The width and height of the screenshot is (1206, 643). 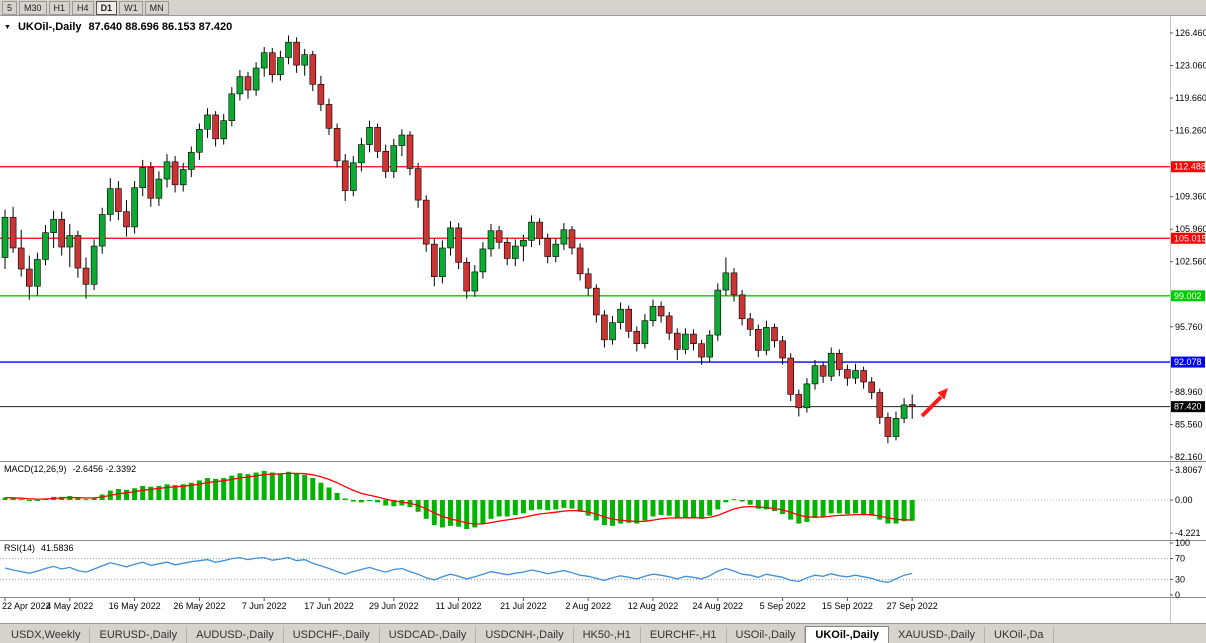 What do you see at coordinates (1188, 533) in the screenshot?
I see `svg-text: -4.221` at bounding box center [1188, 533].